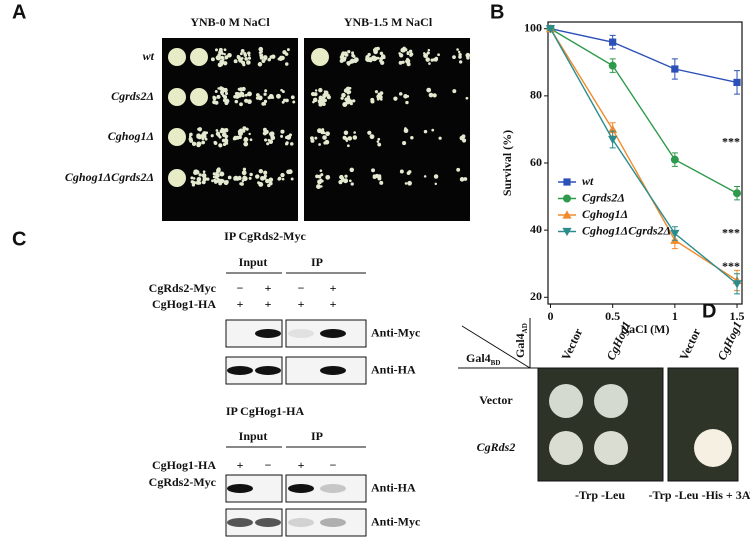 The height and width of the screenshot is (538, 750). What do you see at coordinates (301, 333) in the screenshot?
I see `band` at bounding box center [301, 333].